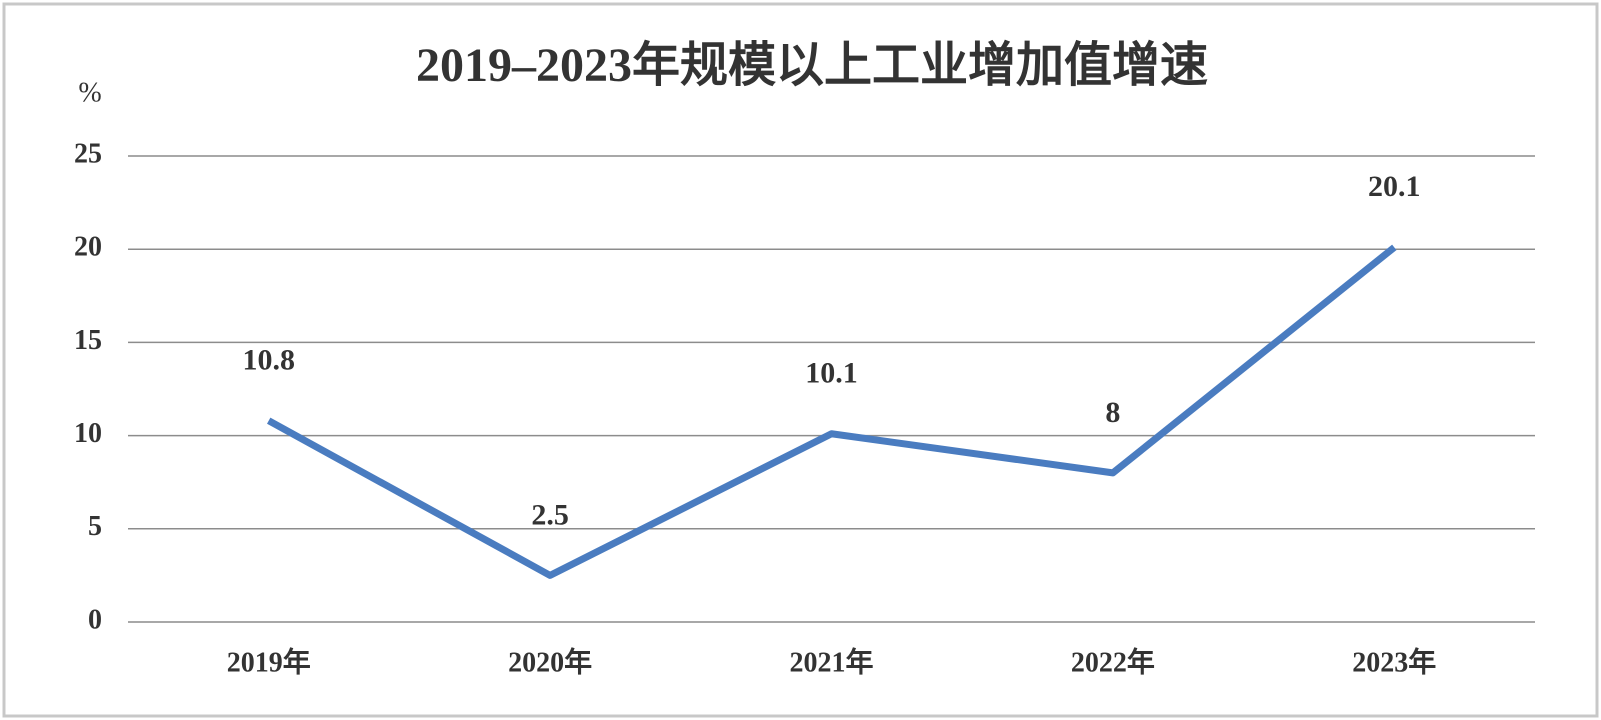 The height and width of the screenshot is (720, 1601). Describe the element at coordinates (812, 65) in the screenshot. I see `chart-title: 2019–2023年规模以上工业增加值增速` at that location.